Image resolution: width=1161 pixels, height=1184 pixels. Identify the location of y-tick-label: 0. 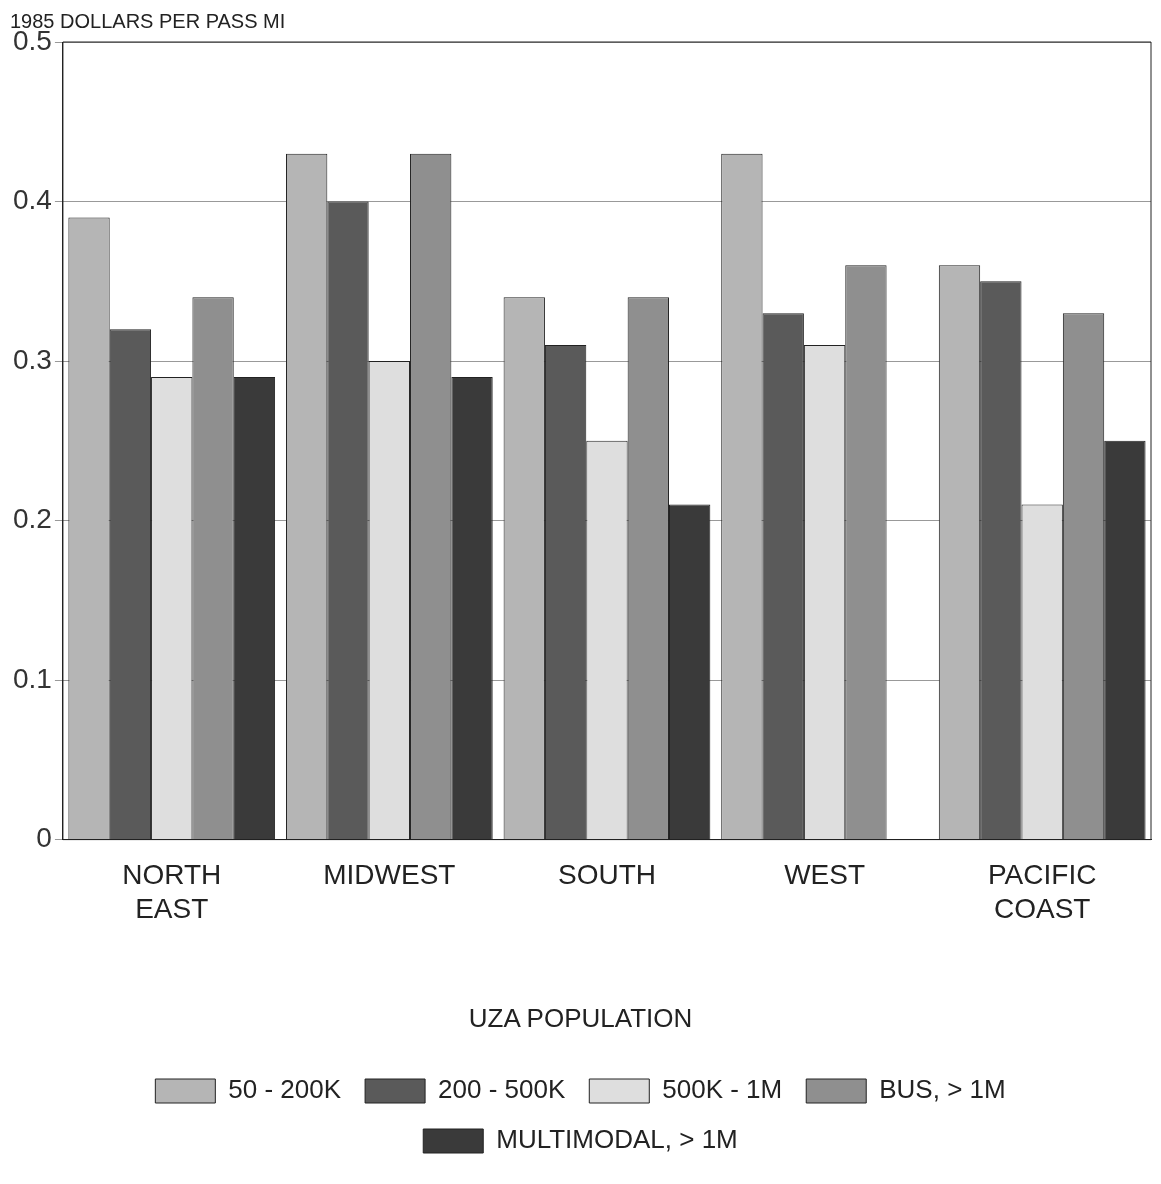
(44, 838).